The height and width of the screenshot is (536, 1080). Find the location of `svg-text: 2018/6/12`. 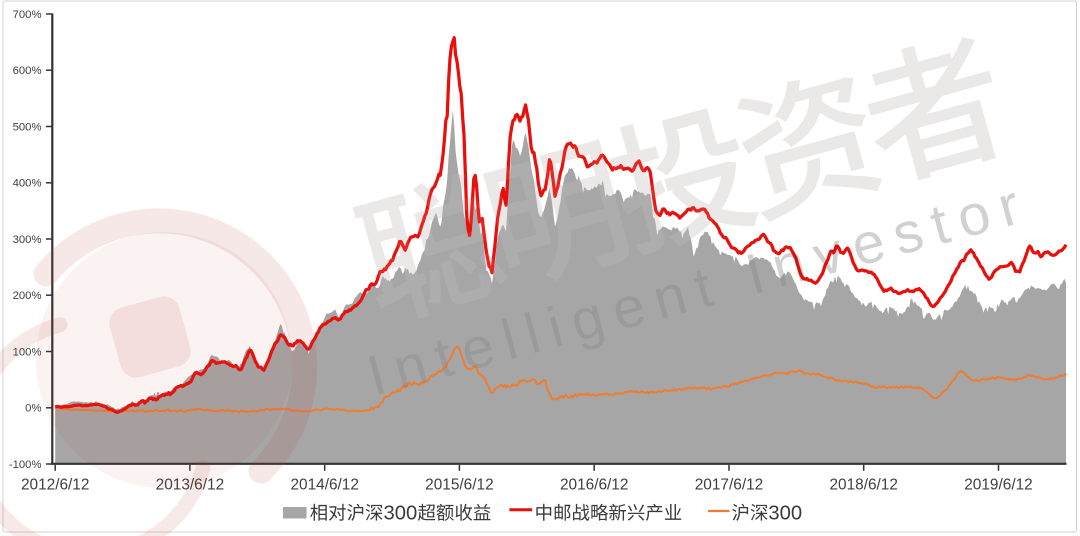

svg-text: 2018/6/12 is located at coordinates (863, 485).